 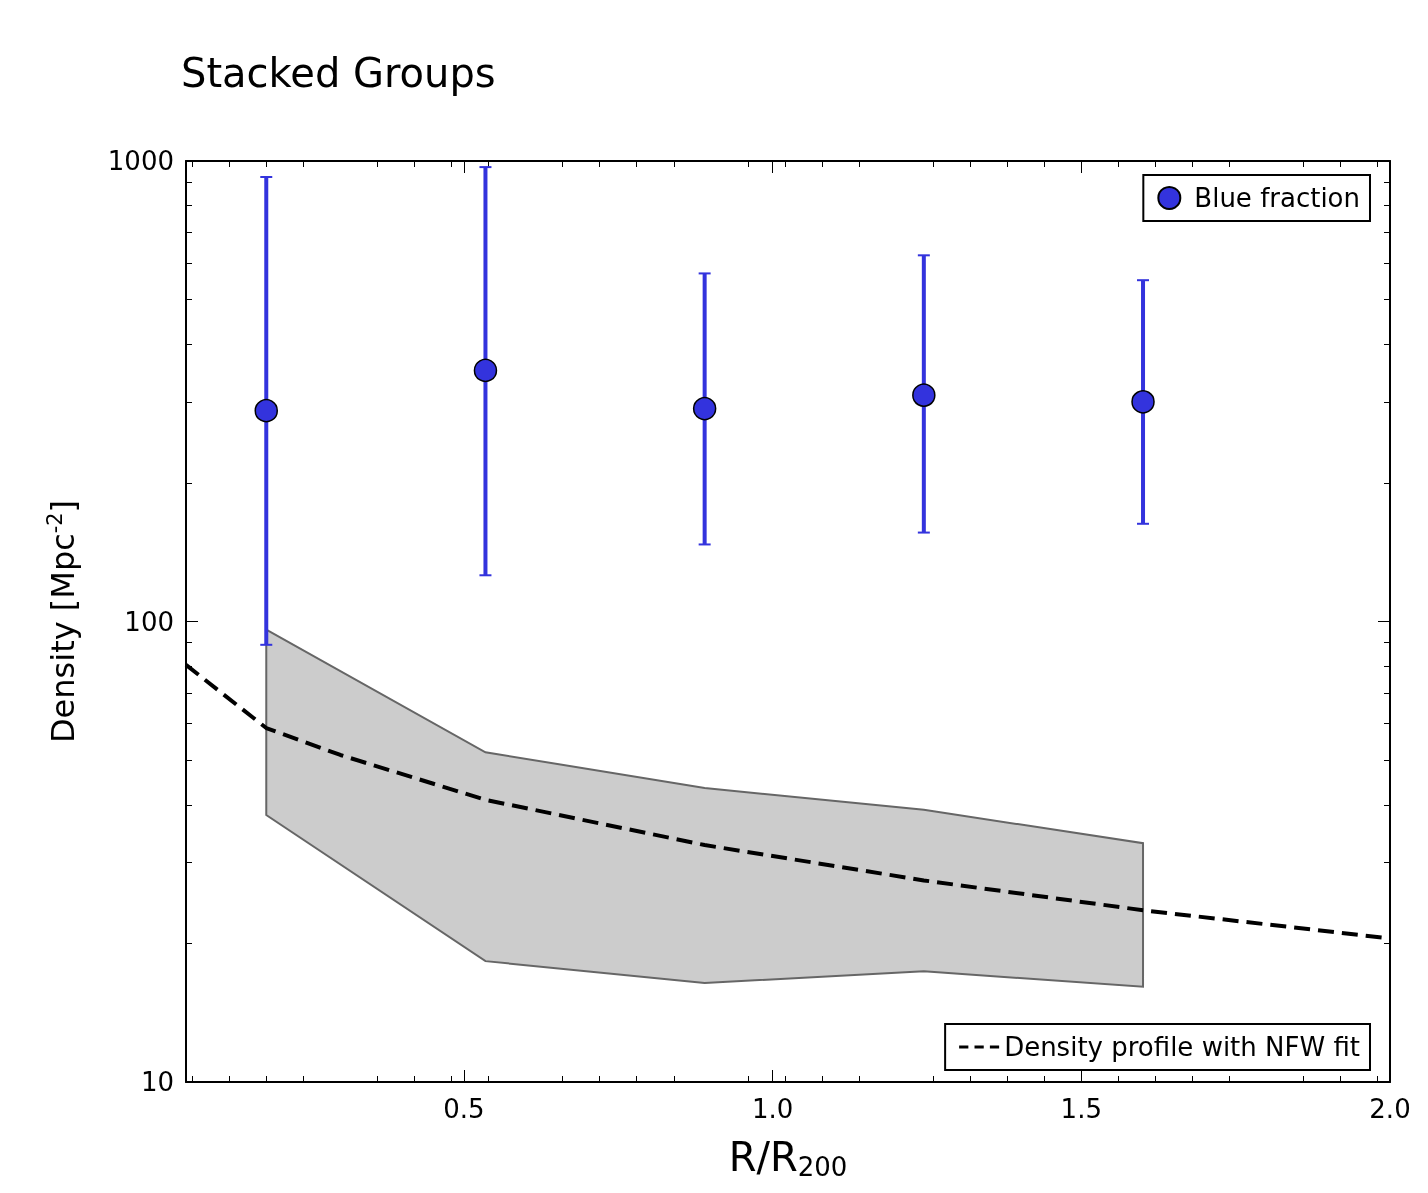 What do you see at coordinates (1277, 198) in the screenshot?
I see `legend-label: Blue fraction` at bounding box center [1277, 198].